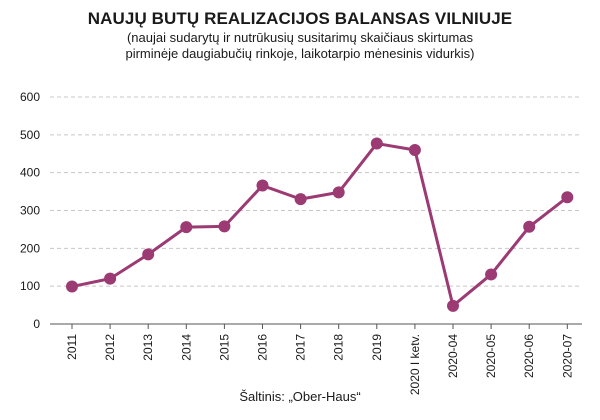  What do you see at coordinates (263, 347) in the screenshot?
I see `x-tick-label: 2016` at bounding box center [263, 347].